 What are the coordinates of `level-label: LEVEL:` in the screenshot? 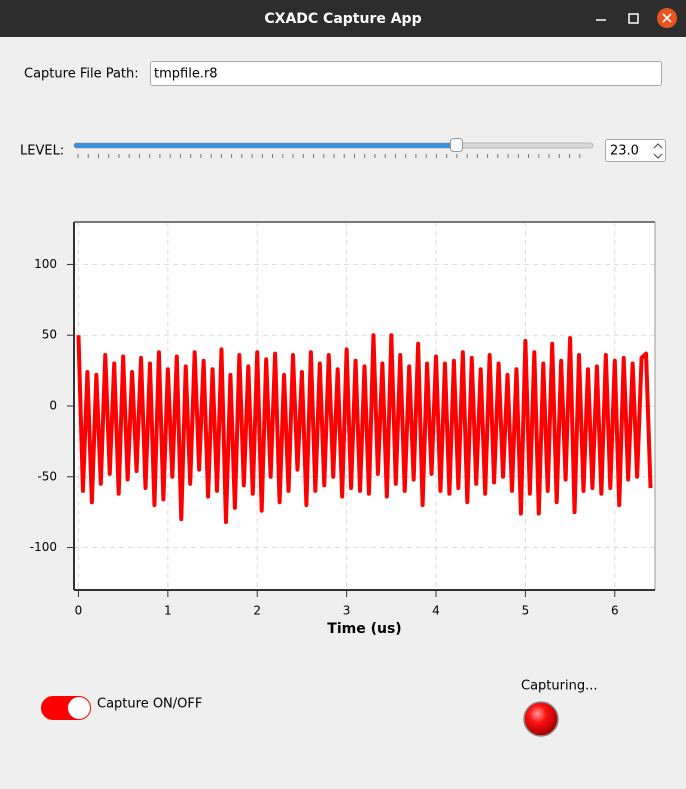 It's located at (42, 151).